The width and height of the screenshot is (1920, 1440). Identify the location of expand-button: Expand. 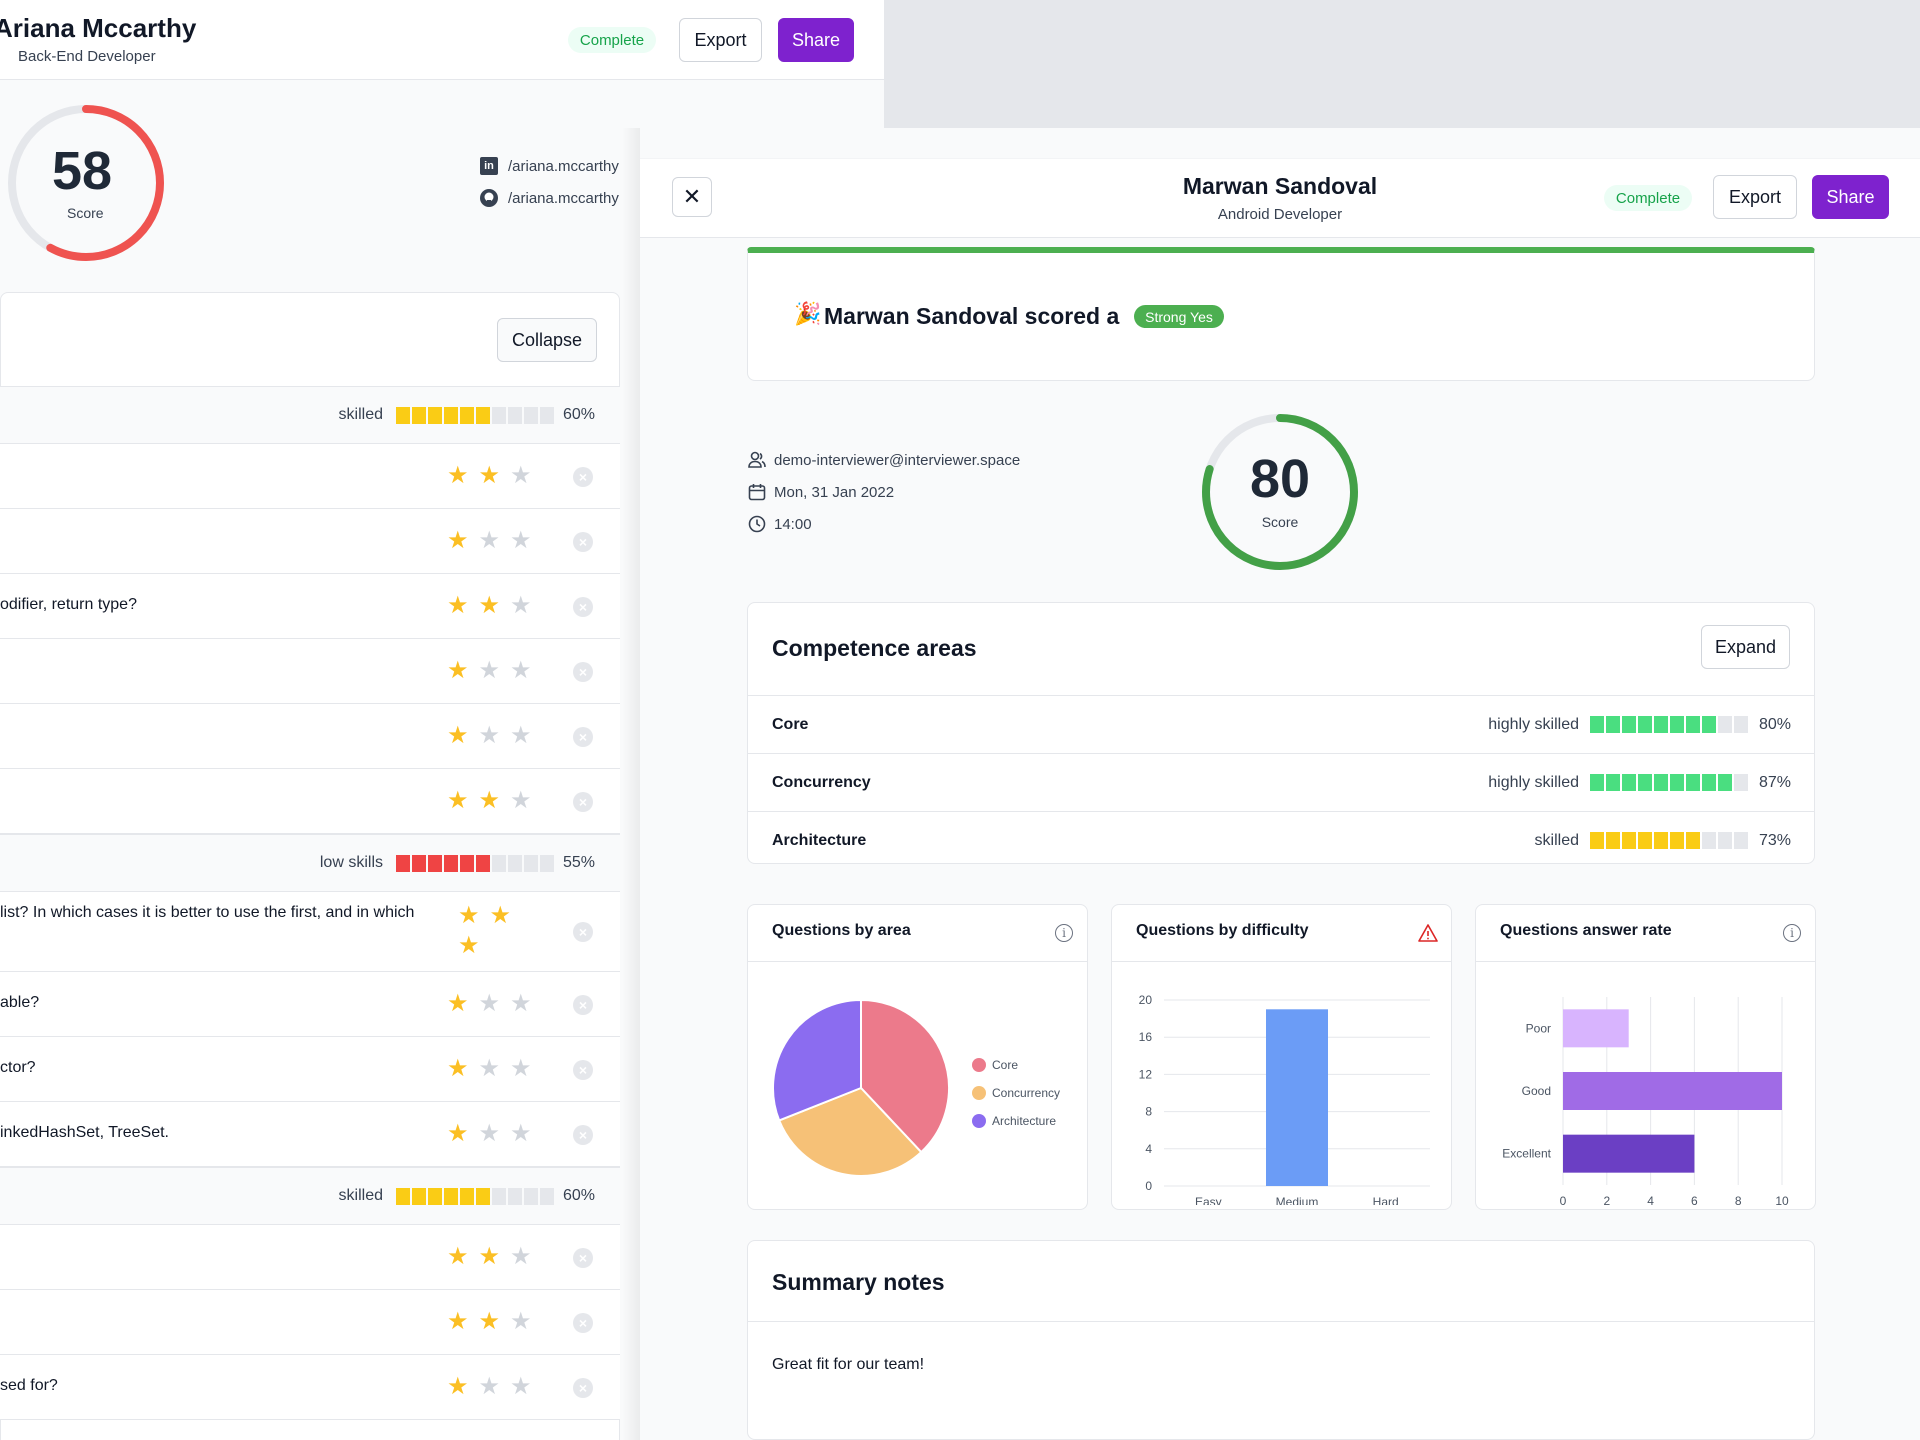
(1745, 647).